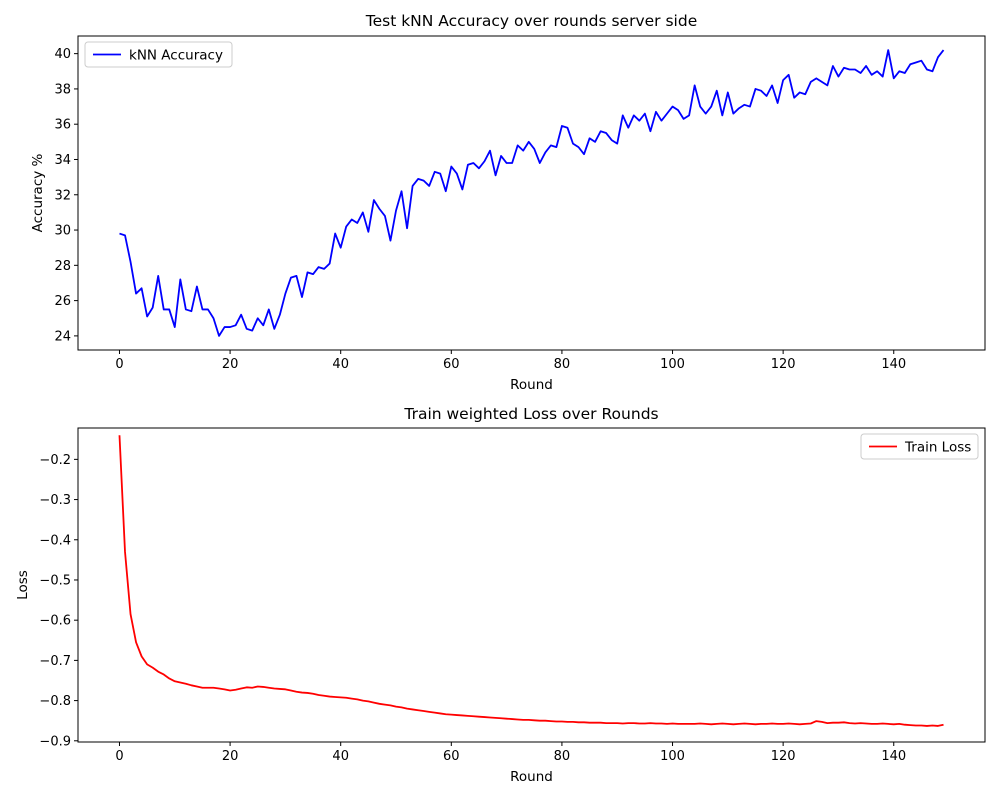 The width and height of the screenshot is (1000, 800). I want to click on accuracy-x-tick-label: 60, so click(451, 364).